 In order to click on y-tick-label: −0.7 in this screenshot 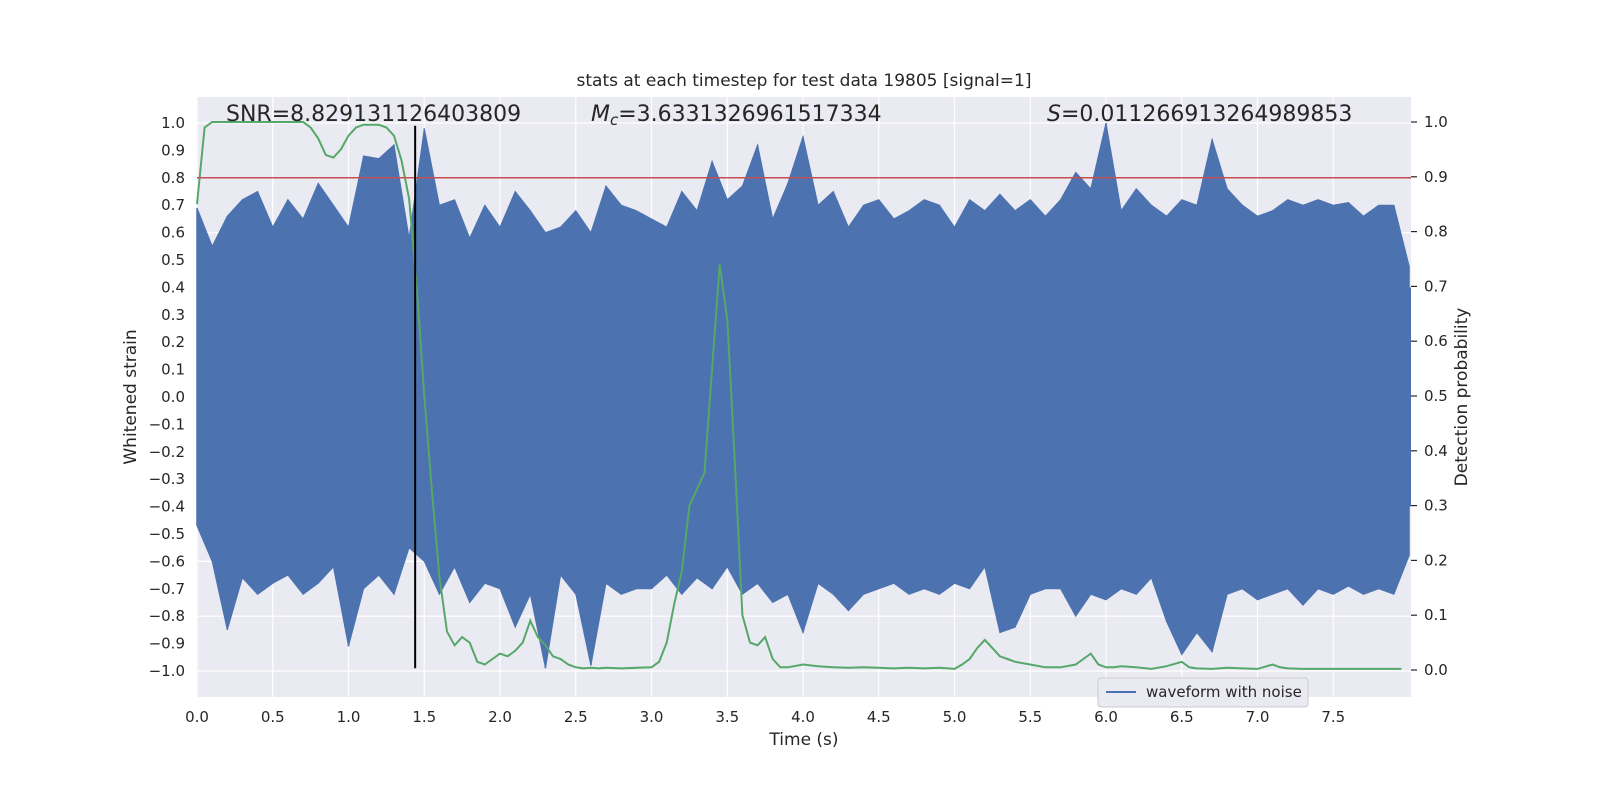, I will do `click(167, 589)`.